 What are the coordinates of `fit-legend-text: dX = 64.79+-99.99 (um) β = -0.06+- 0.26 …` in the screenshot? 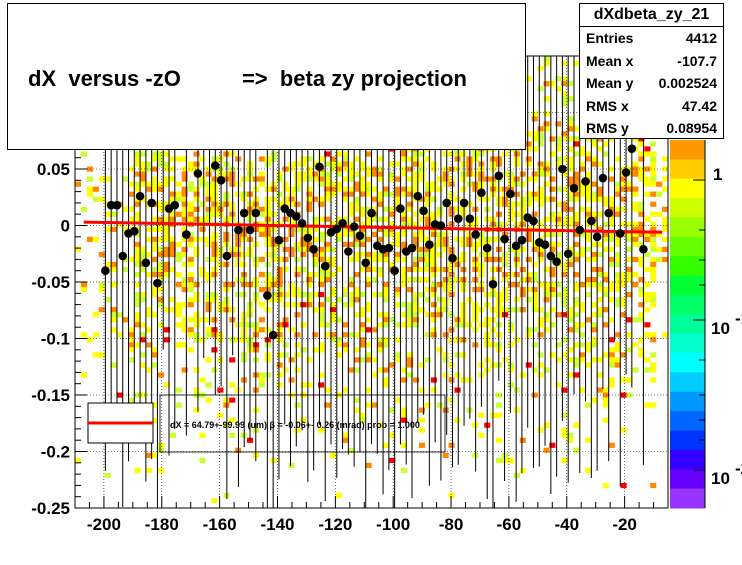 It's located at (295, 425).